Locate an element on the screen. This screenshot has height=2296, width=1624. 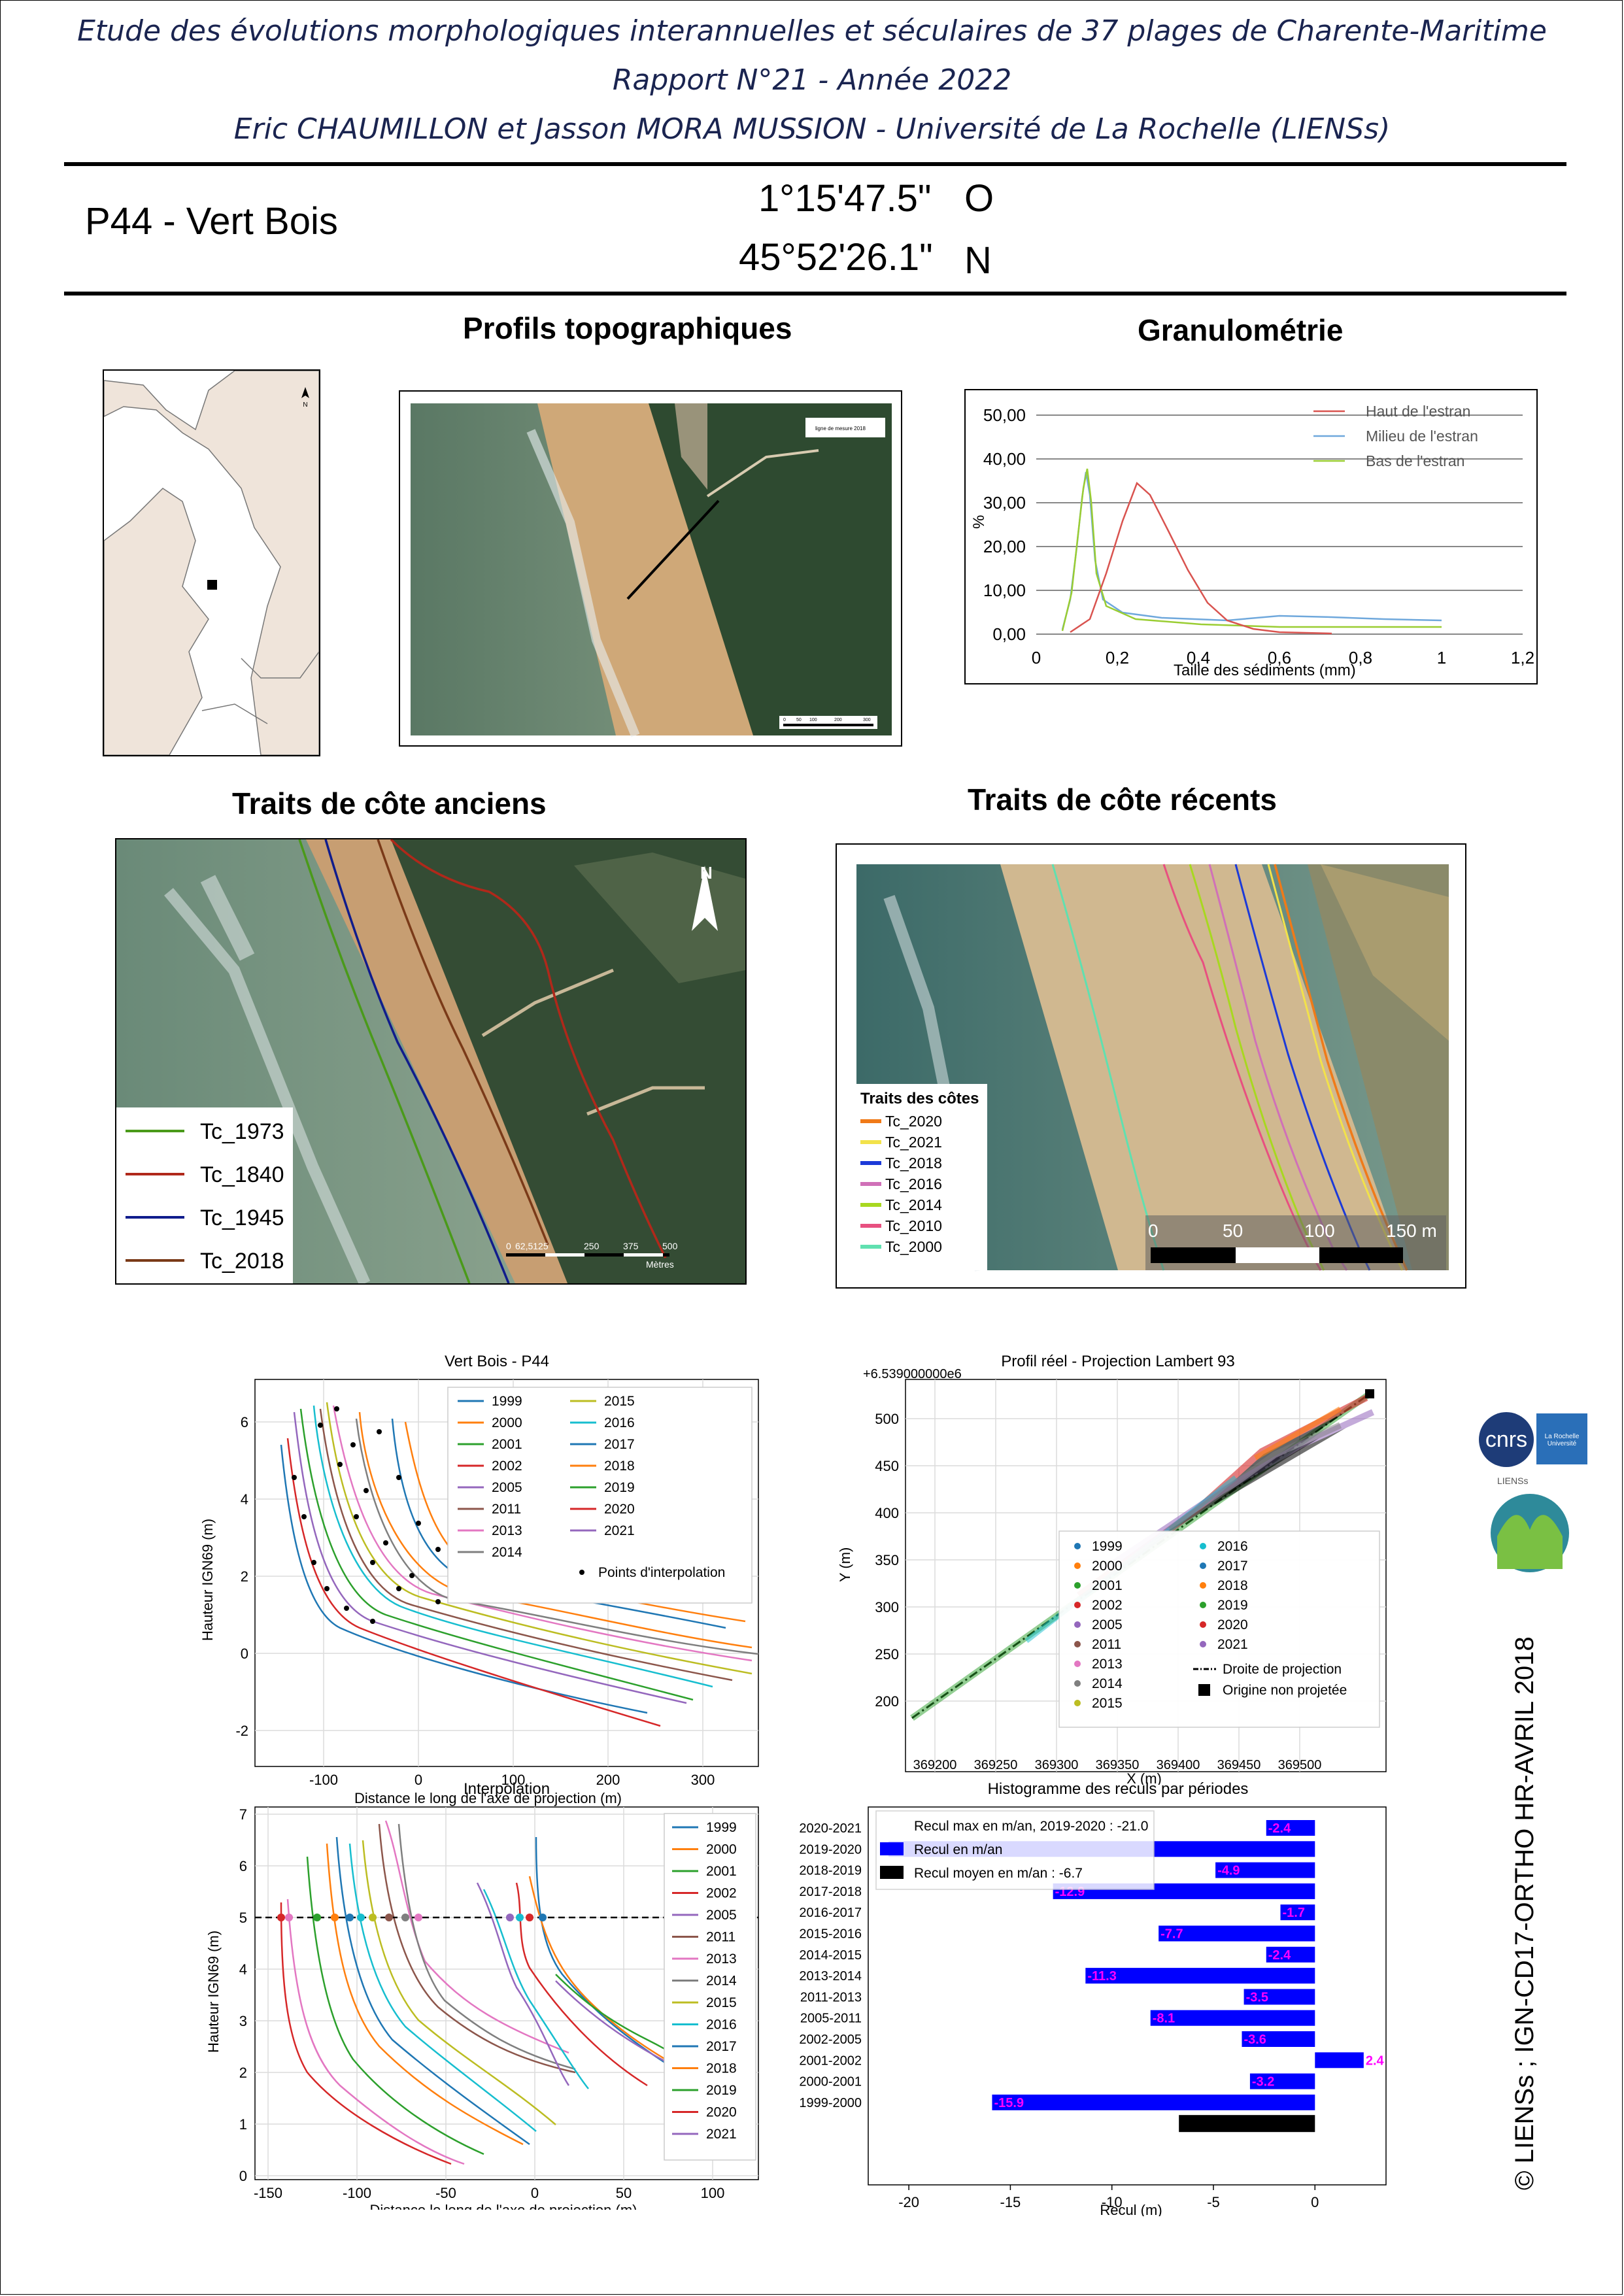
profil-legend-item: 2021 is located at coordinates (619, 1530).